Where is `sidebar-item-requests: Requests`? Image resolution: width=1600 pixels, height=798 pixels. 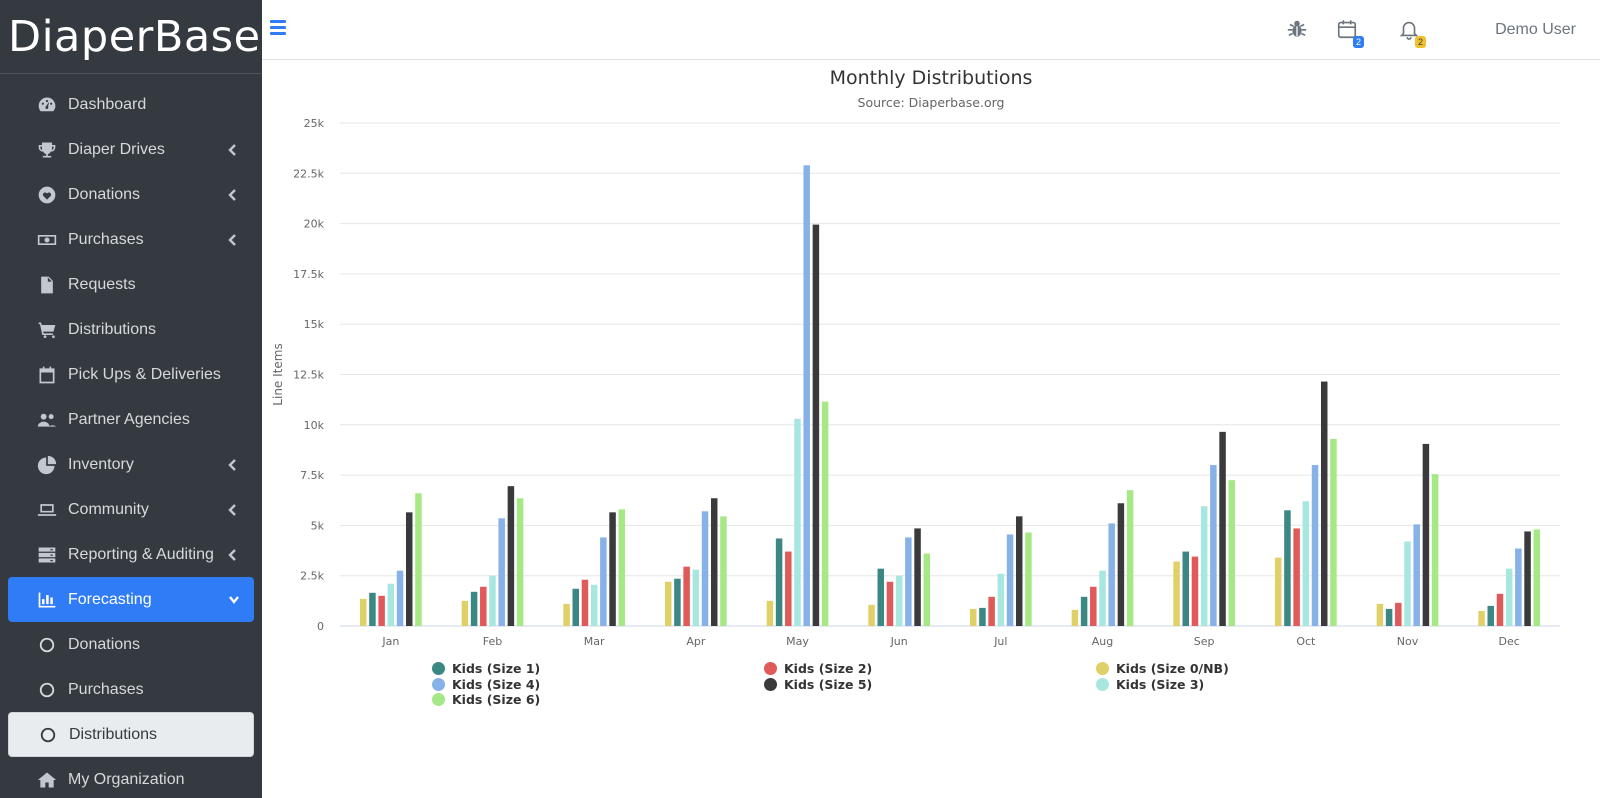
sidebar-item-requests: Requests is located at coordinates (131, 284).